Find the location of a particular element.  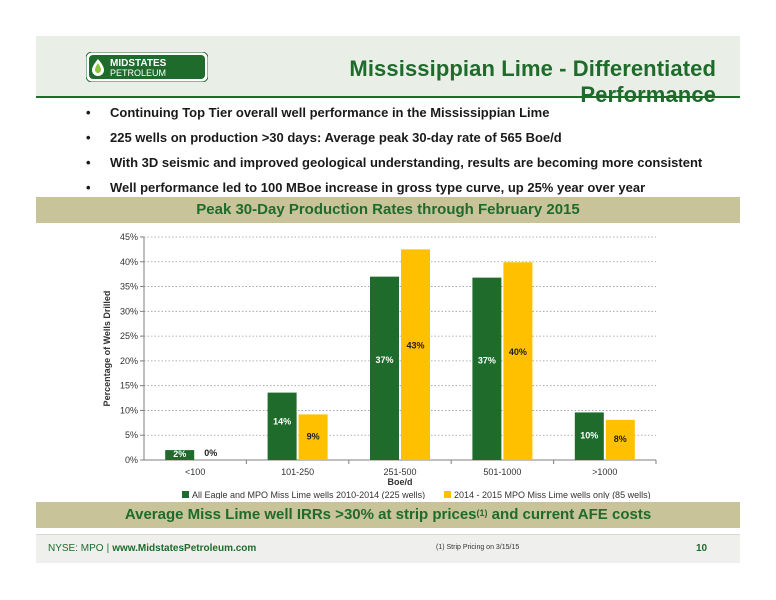

y-tick-label: 35% is located at coordinates (129, 287).